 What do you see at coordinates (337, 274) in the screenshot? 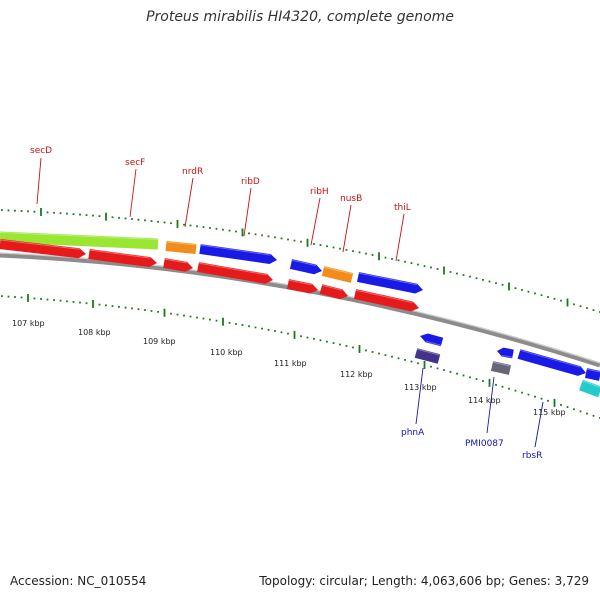
I see `gene-feature-nusb` at bounding box center [337, 274].